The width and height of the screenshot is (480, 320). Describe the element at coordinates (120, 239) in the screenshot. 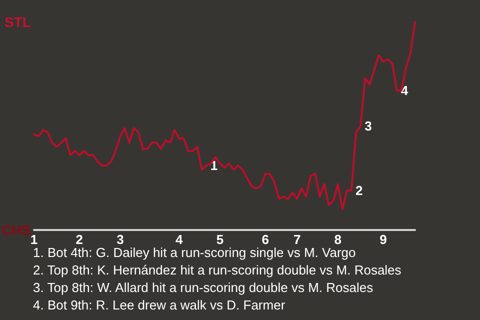

I see `x-tick-label: 3` at that location.